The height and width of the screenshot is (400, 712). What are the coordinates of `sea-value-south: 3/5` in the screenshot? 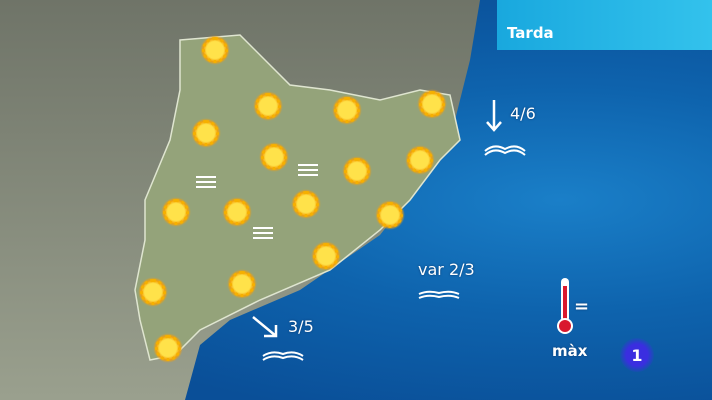 It's located at (301, 326).